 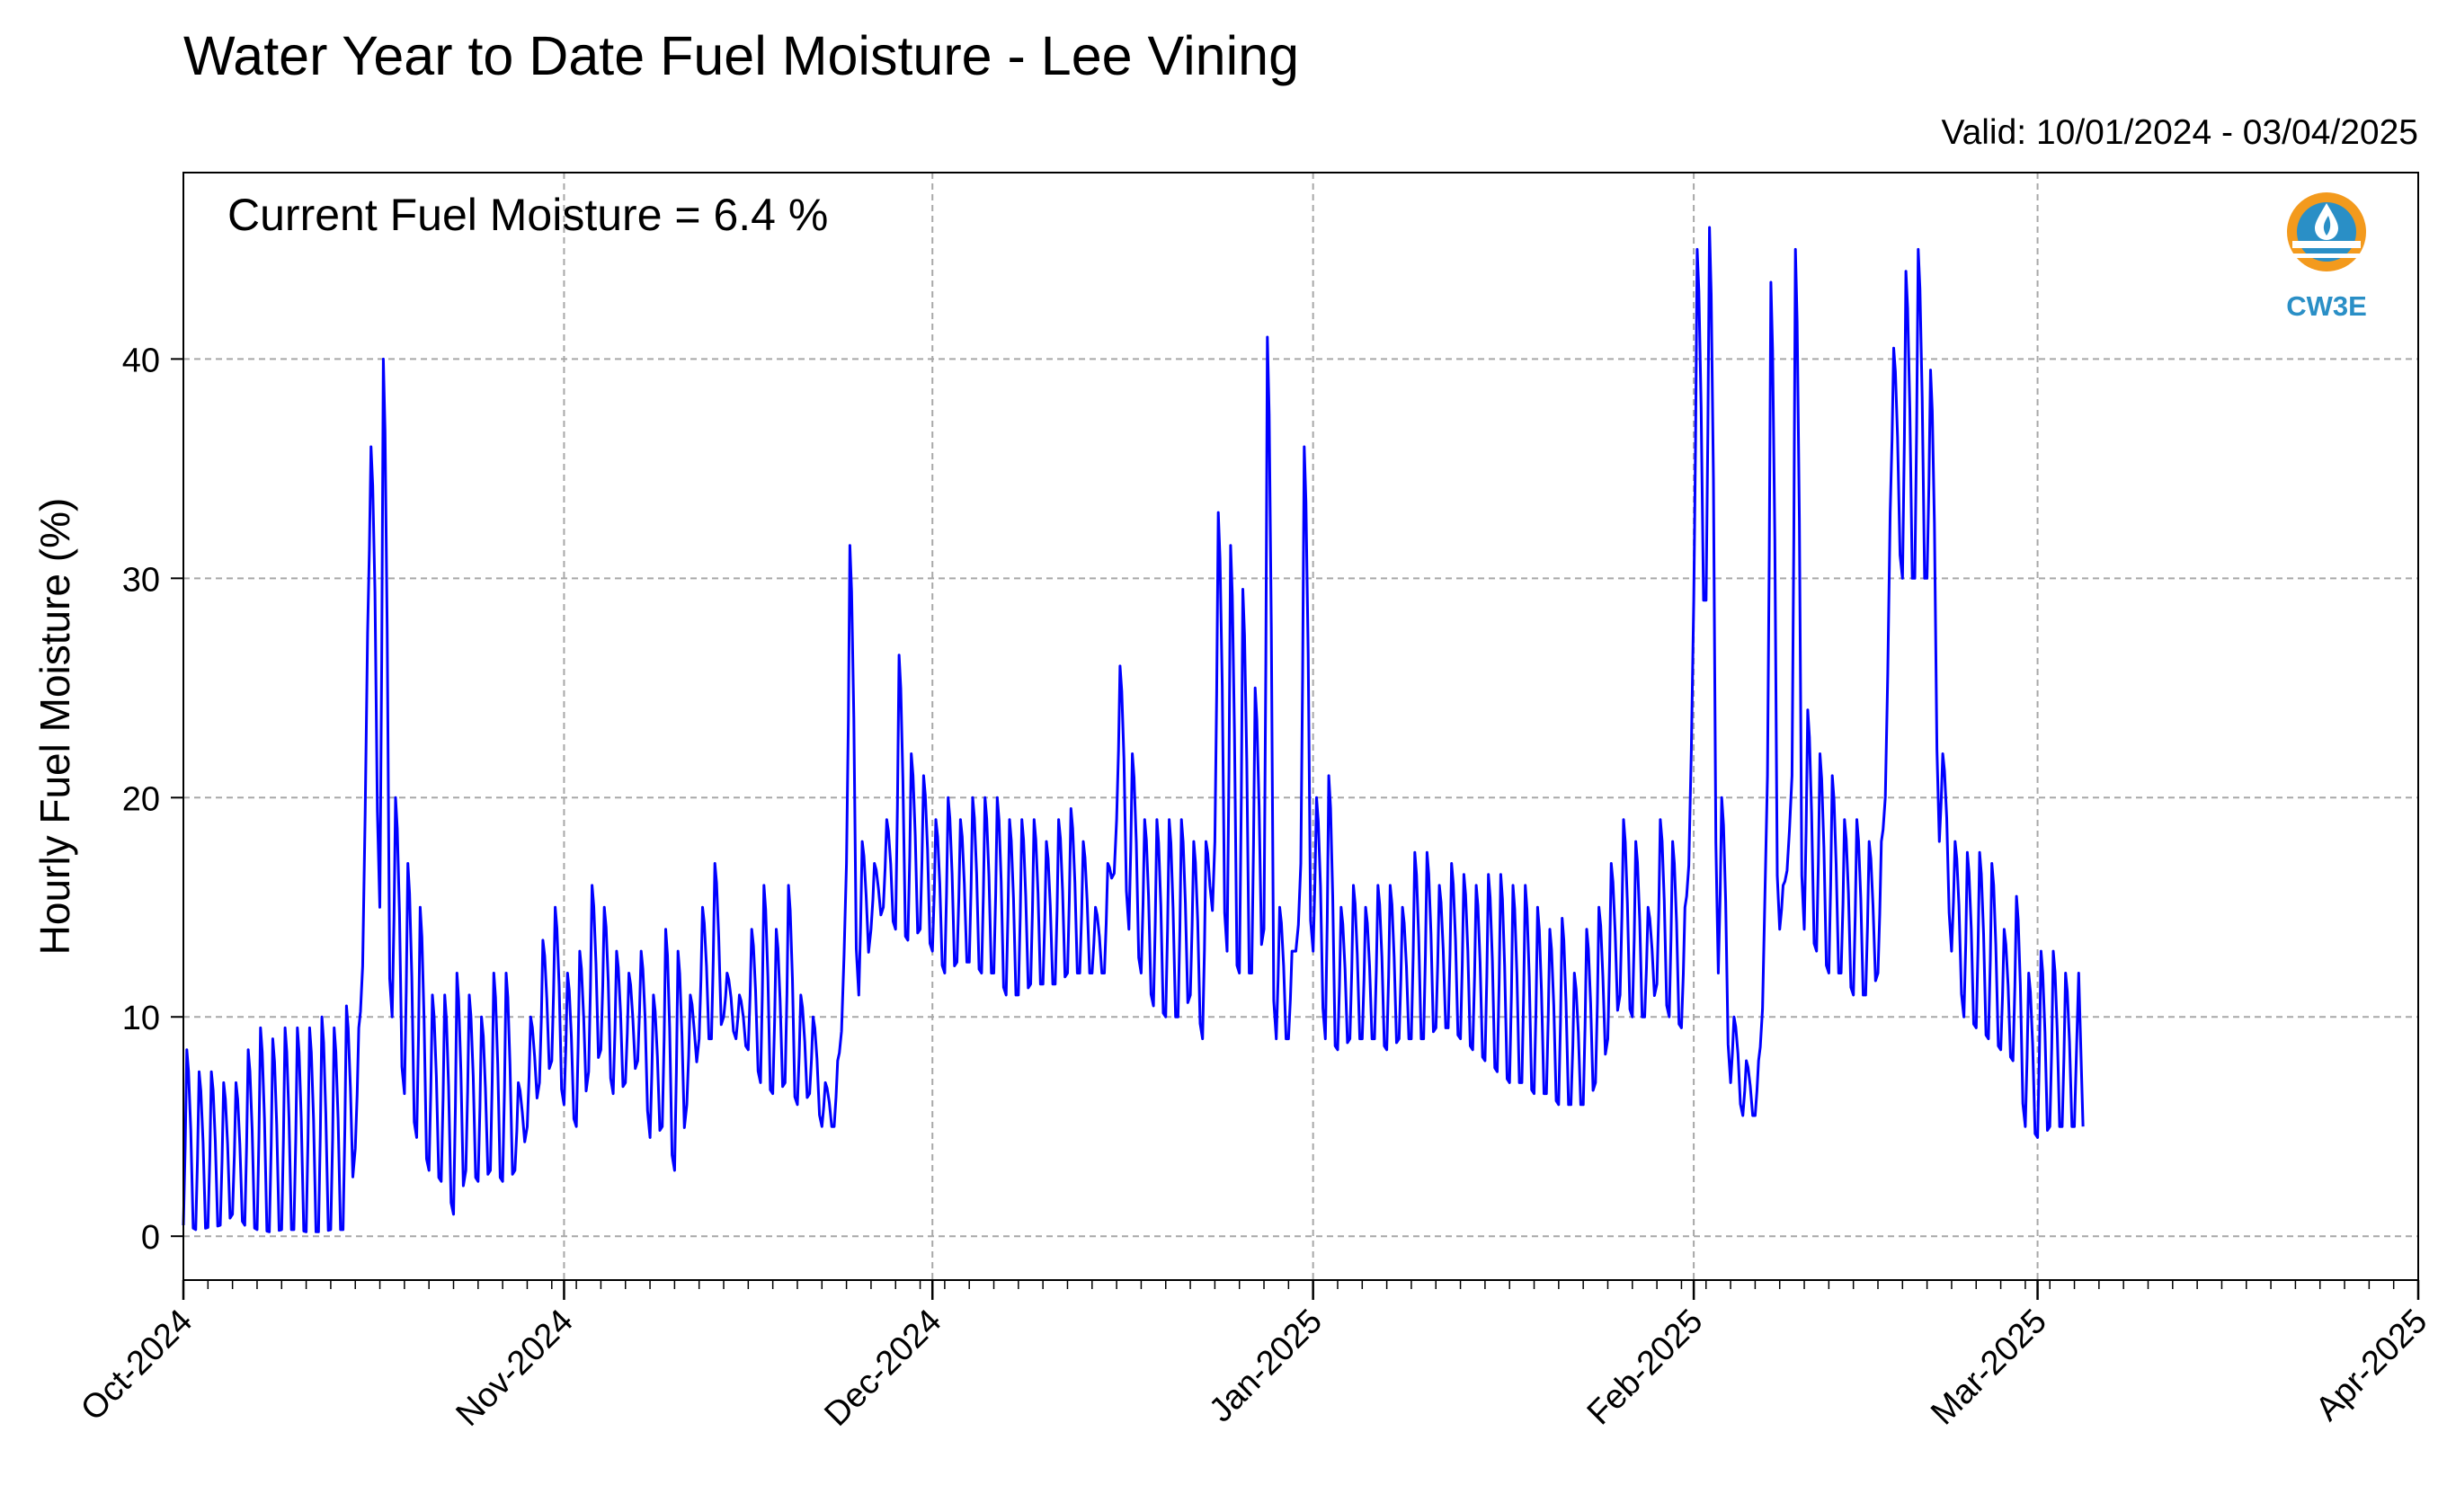 I want to click on y-tick-label: 20, so click(x=141, y=799).